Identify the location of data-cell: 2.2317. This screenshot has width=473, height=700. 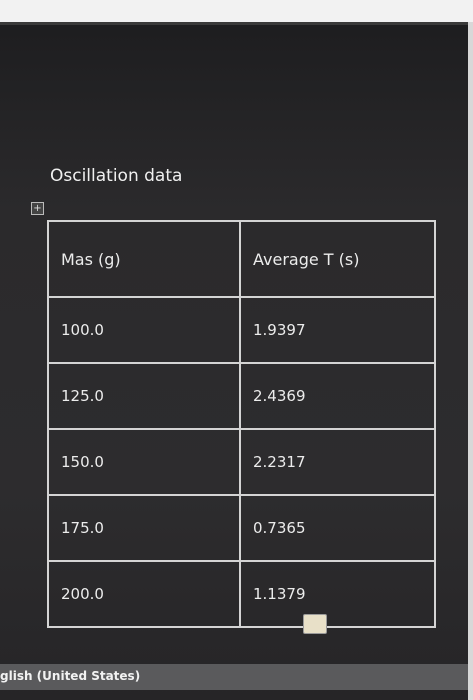
(337, 462).